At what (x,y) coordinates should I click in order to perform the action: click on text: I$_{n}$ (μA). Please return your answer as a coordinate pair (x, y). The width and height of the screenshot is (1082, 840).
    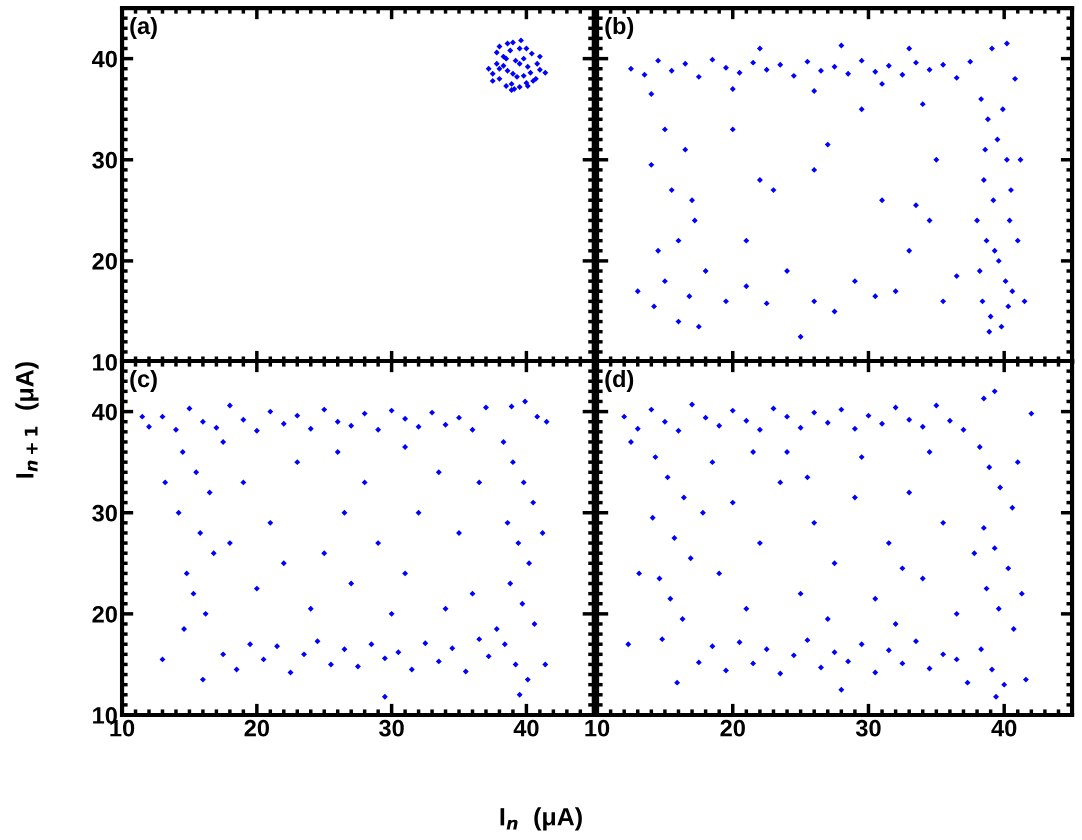
    Looking at the image, I should click on (541, 819).